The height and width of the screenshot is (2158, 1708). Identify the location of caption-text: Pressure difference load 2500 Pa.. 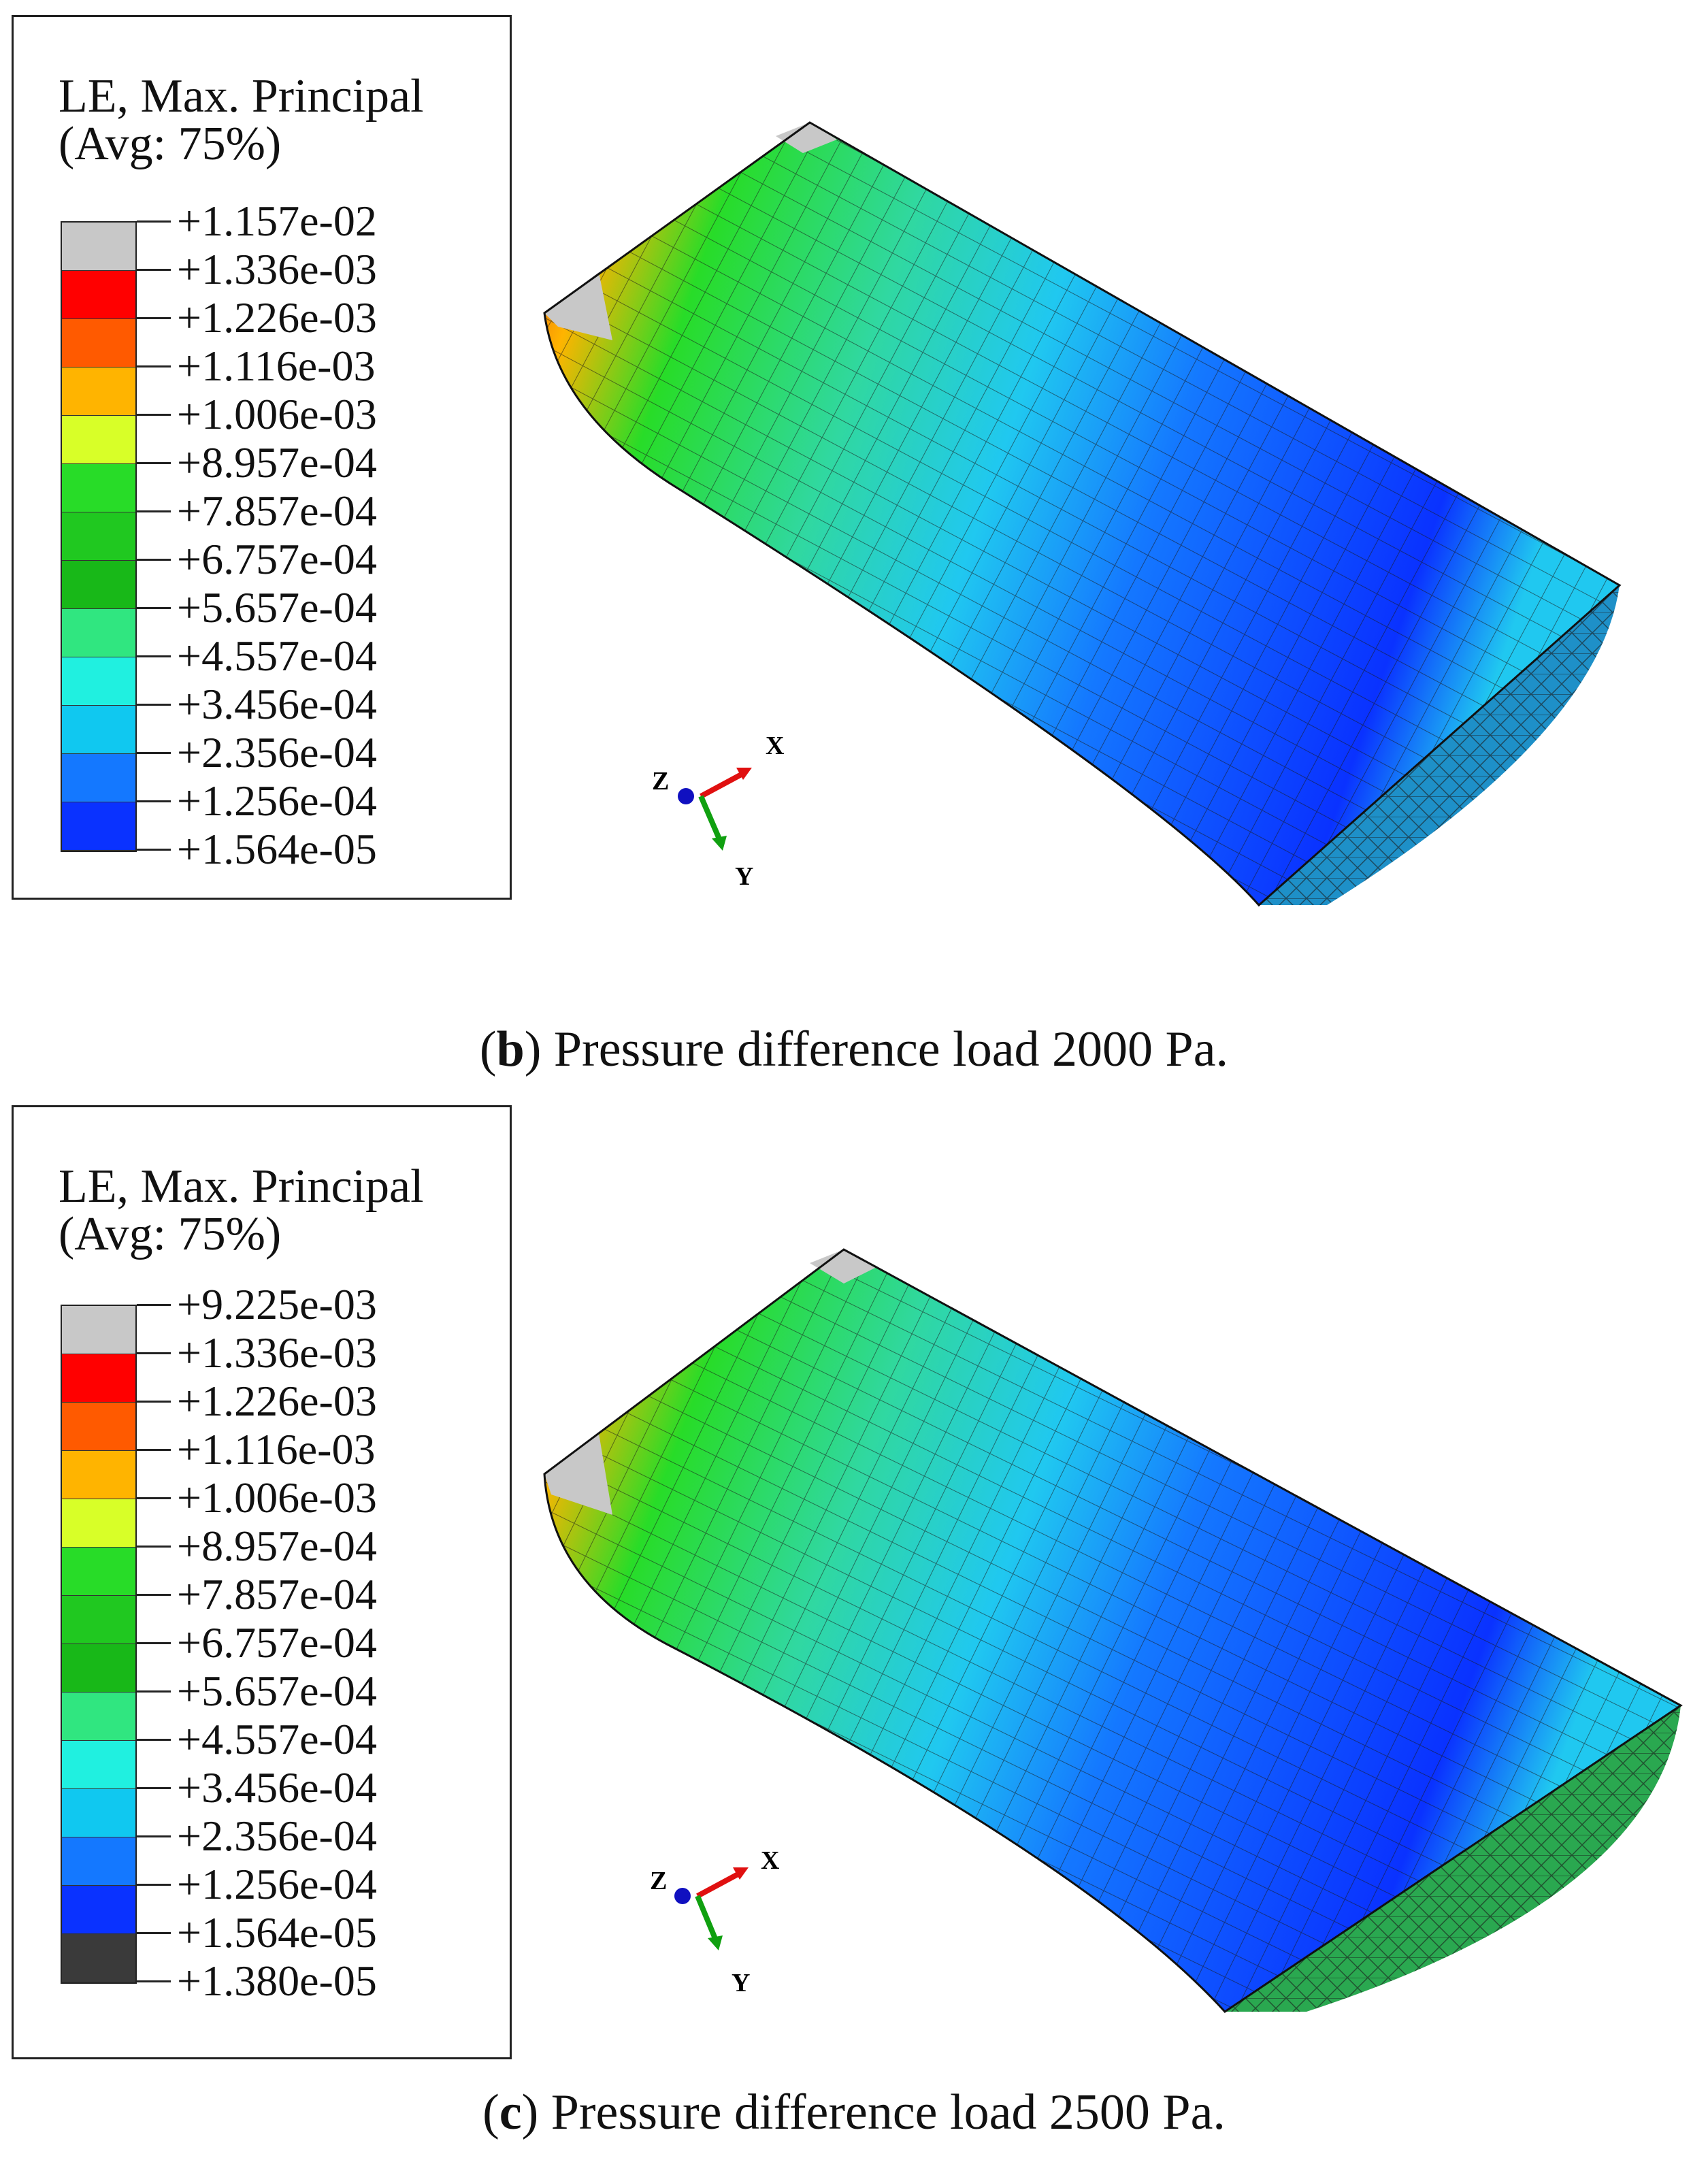
(882, 2113).